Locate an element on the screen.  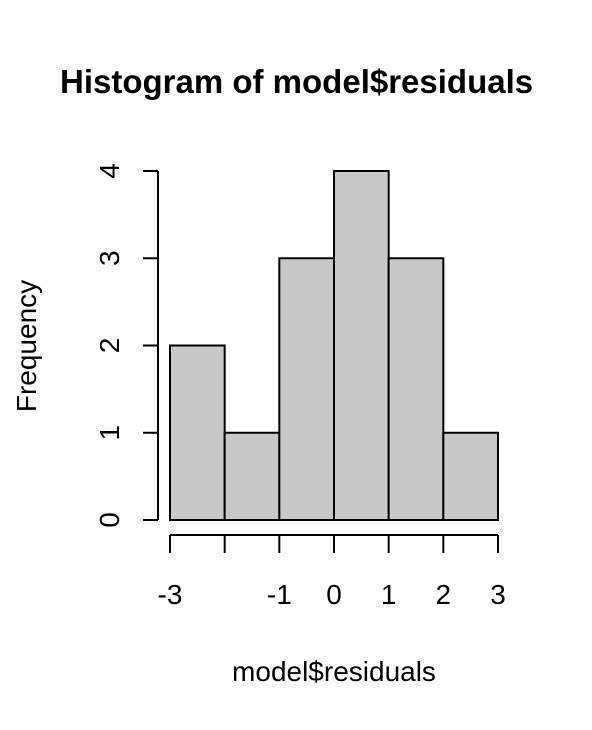
y-tick-label: 0 is located at coordinates (109, 520).